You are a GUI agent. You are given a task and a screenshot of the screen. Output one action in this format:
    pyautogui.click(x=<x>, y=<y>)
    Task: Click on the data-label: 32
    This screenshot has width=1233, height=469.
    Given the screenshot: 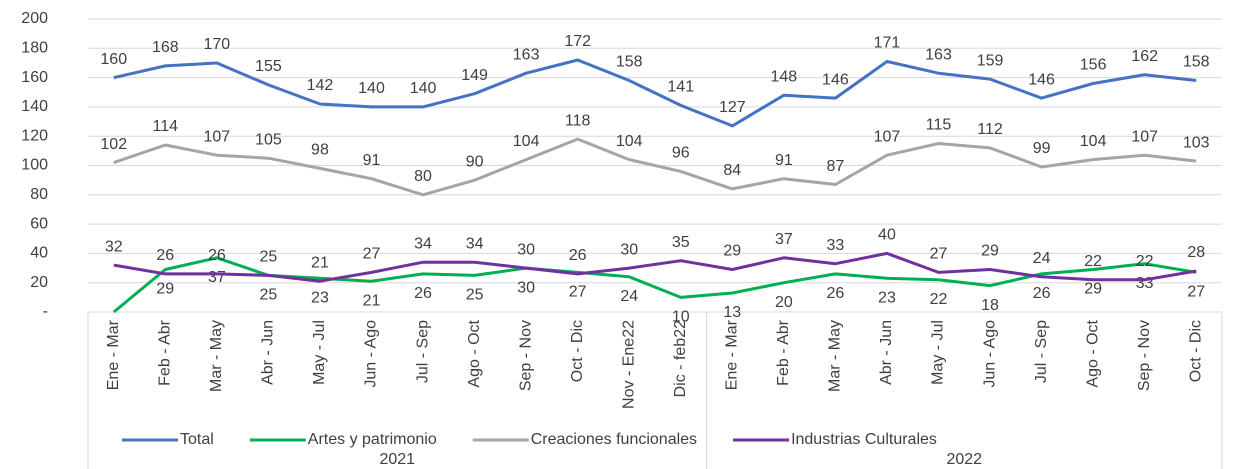 What is the action you would take?
    pyautogui.click(x=114, y=246)
    